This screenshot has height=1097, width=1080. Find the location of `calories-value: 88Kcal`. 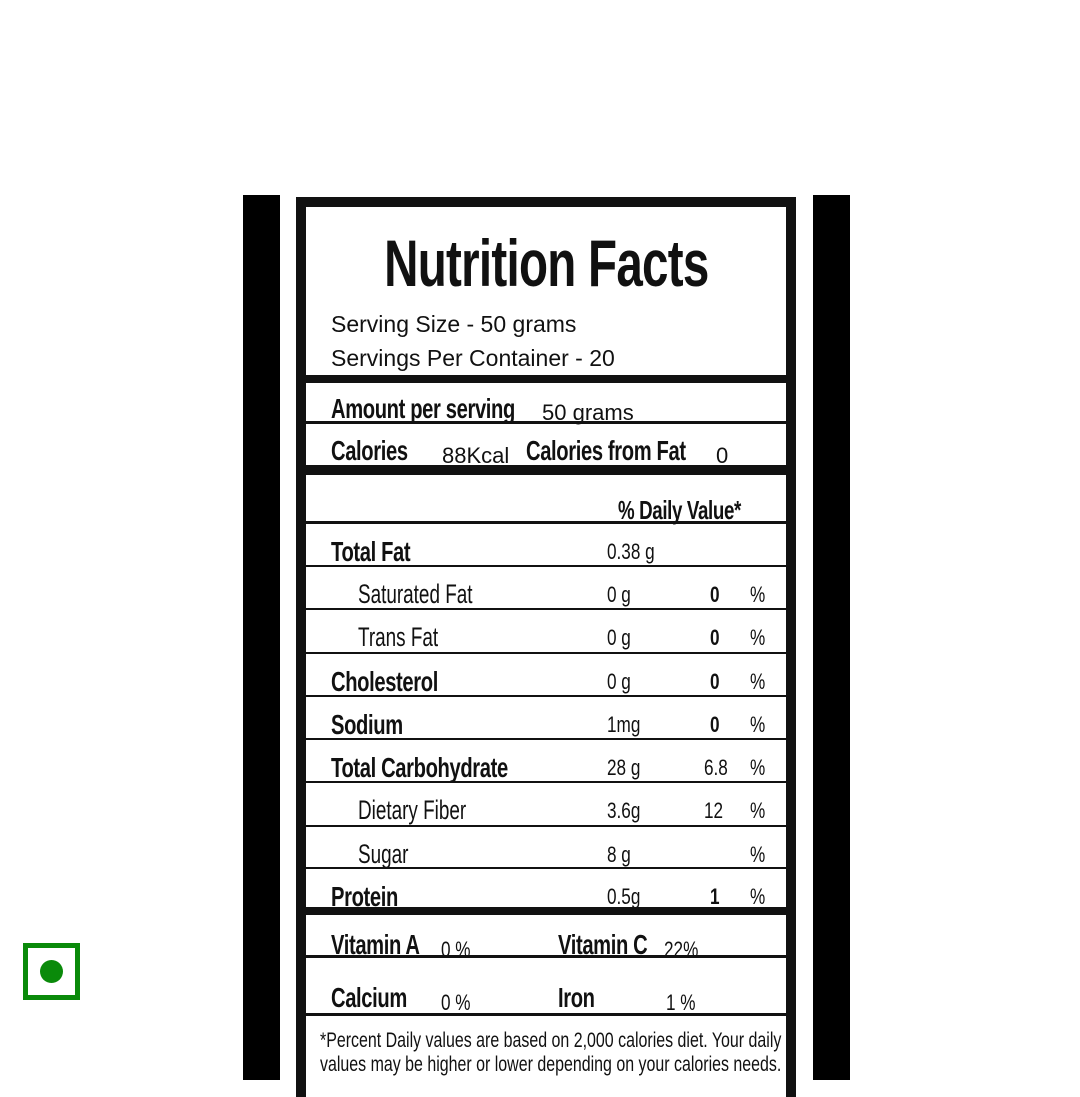

calories-value: 88Kcal is located at coordinates (476, 455).